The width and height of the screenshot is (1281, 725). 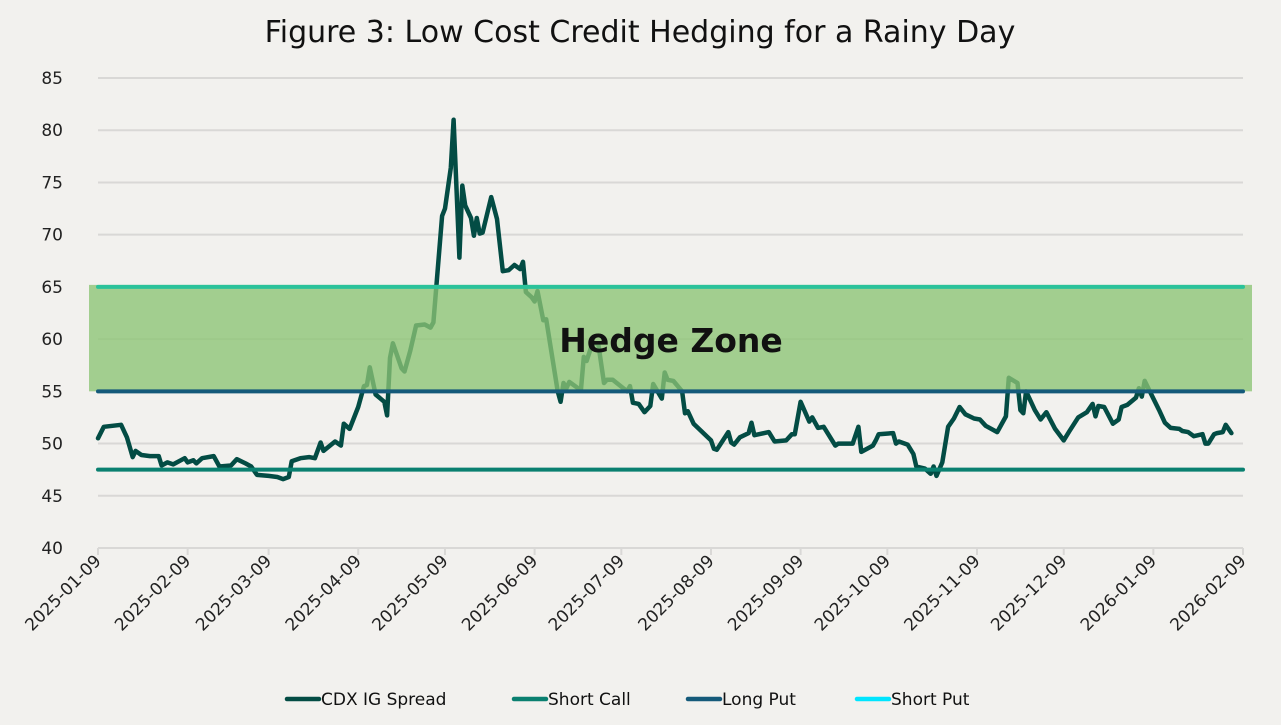 I want to click on x-tick-label: 2025-03-09, so click(x=234, y=593).